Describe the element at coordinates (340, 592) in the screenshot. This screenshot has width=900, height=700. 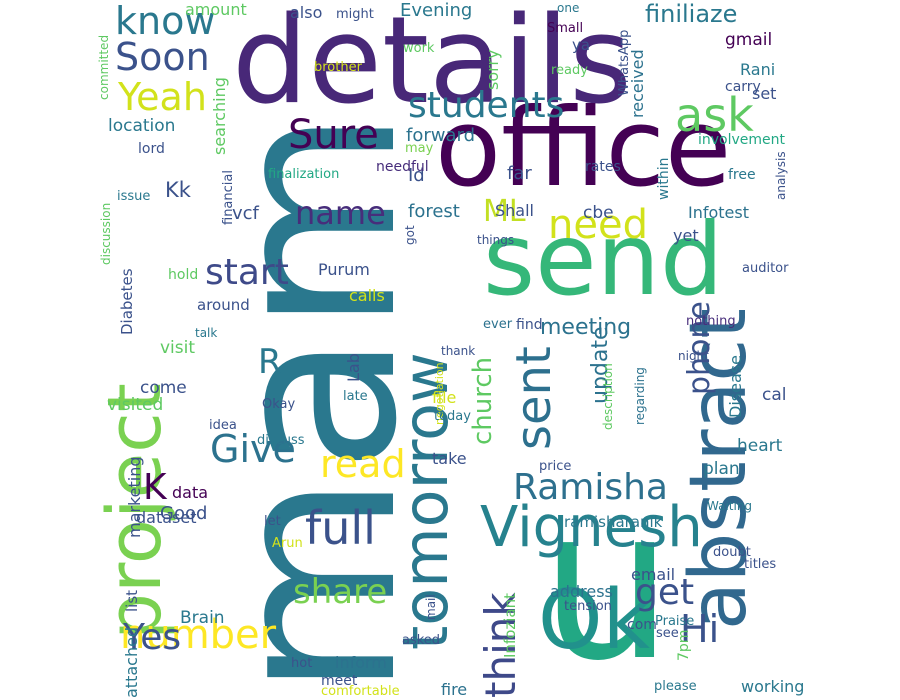
I see `cloud-word: share` at that location.